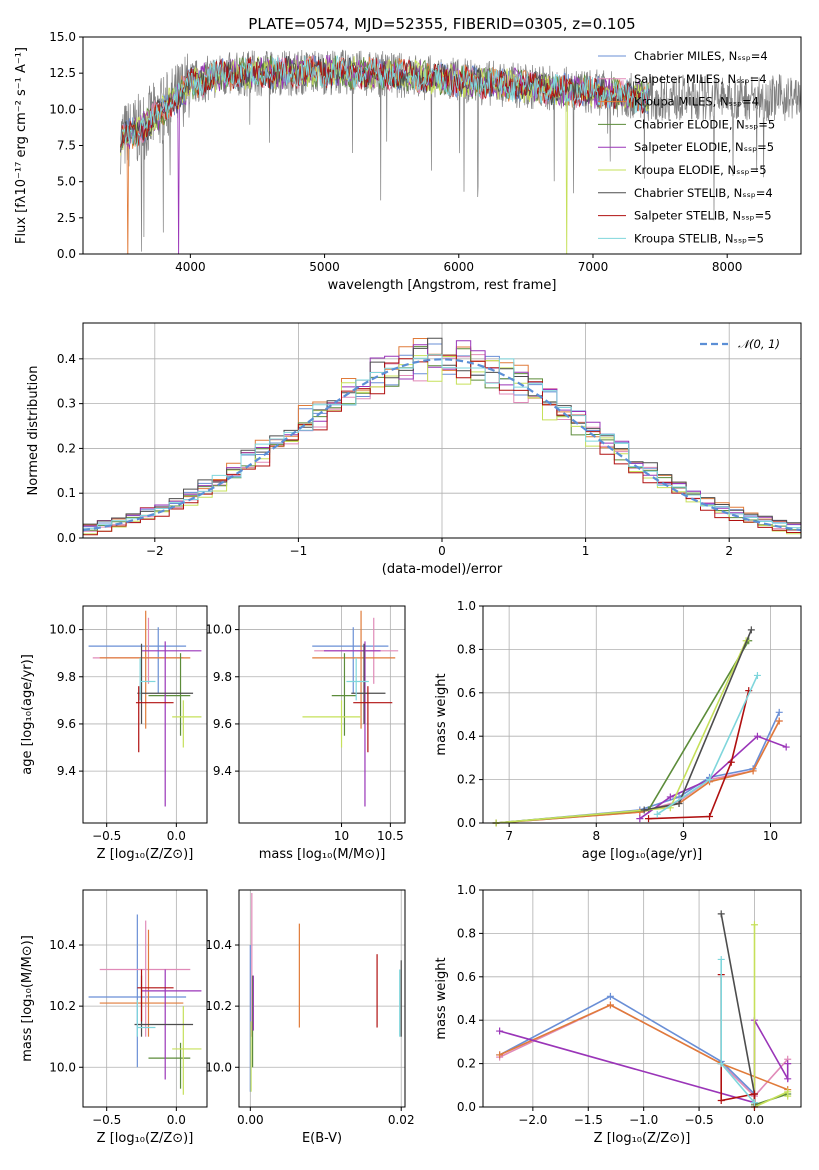 This screenshot has height=1170, width=819. What do you see at coordinates (66, 182) in the screenshot?
I see `y-tick-label: 5.0` at bounding box center [66, 182].